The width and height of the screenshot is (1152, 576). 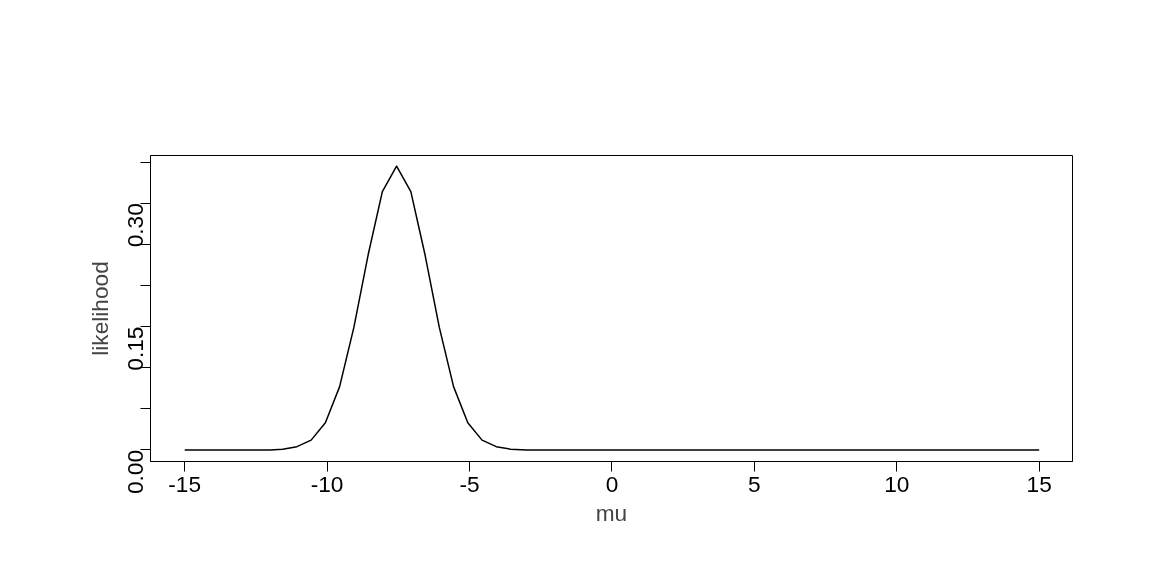 I want to click on y-tick-label: 0.00, so click(x=135, y=472).